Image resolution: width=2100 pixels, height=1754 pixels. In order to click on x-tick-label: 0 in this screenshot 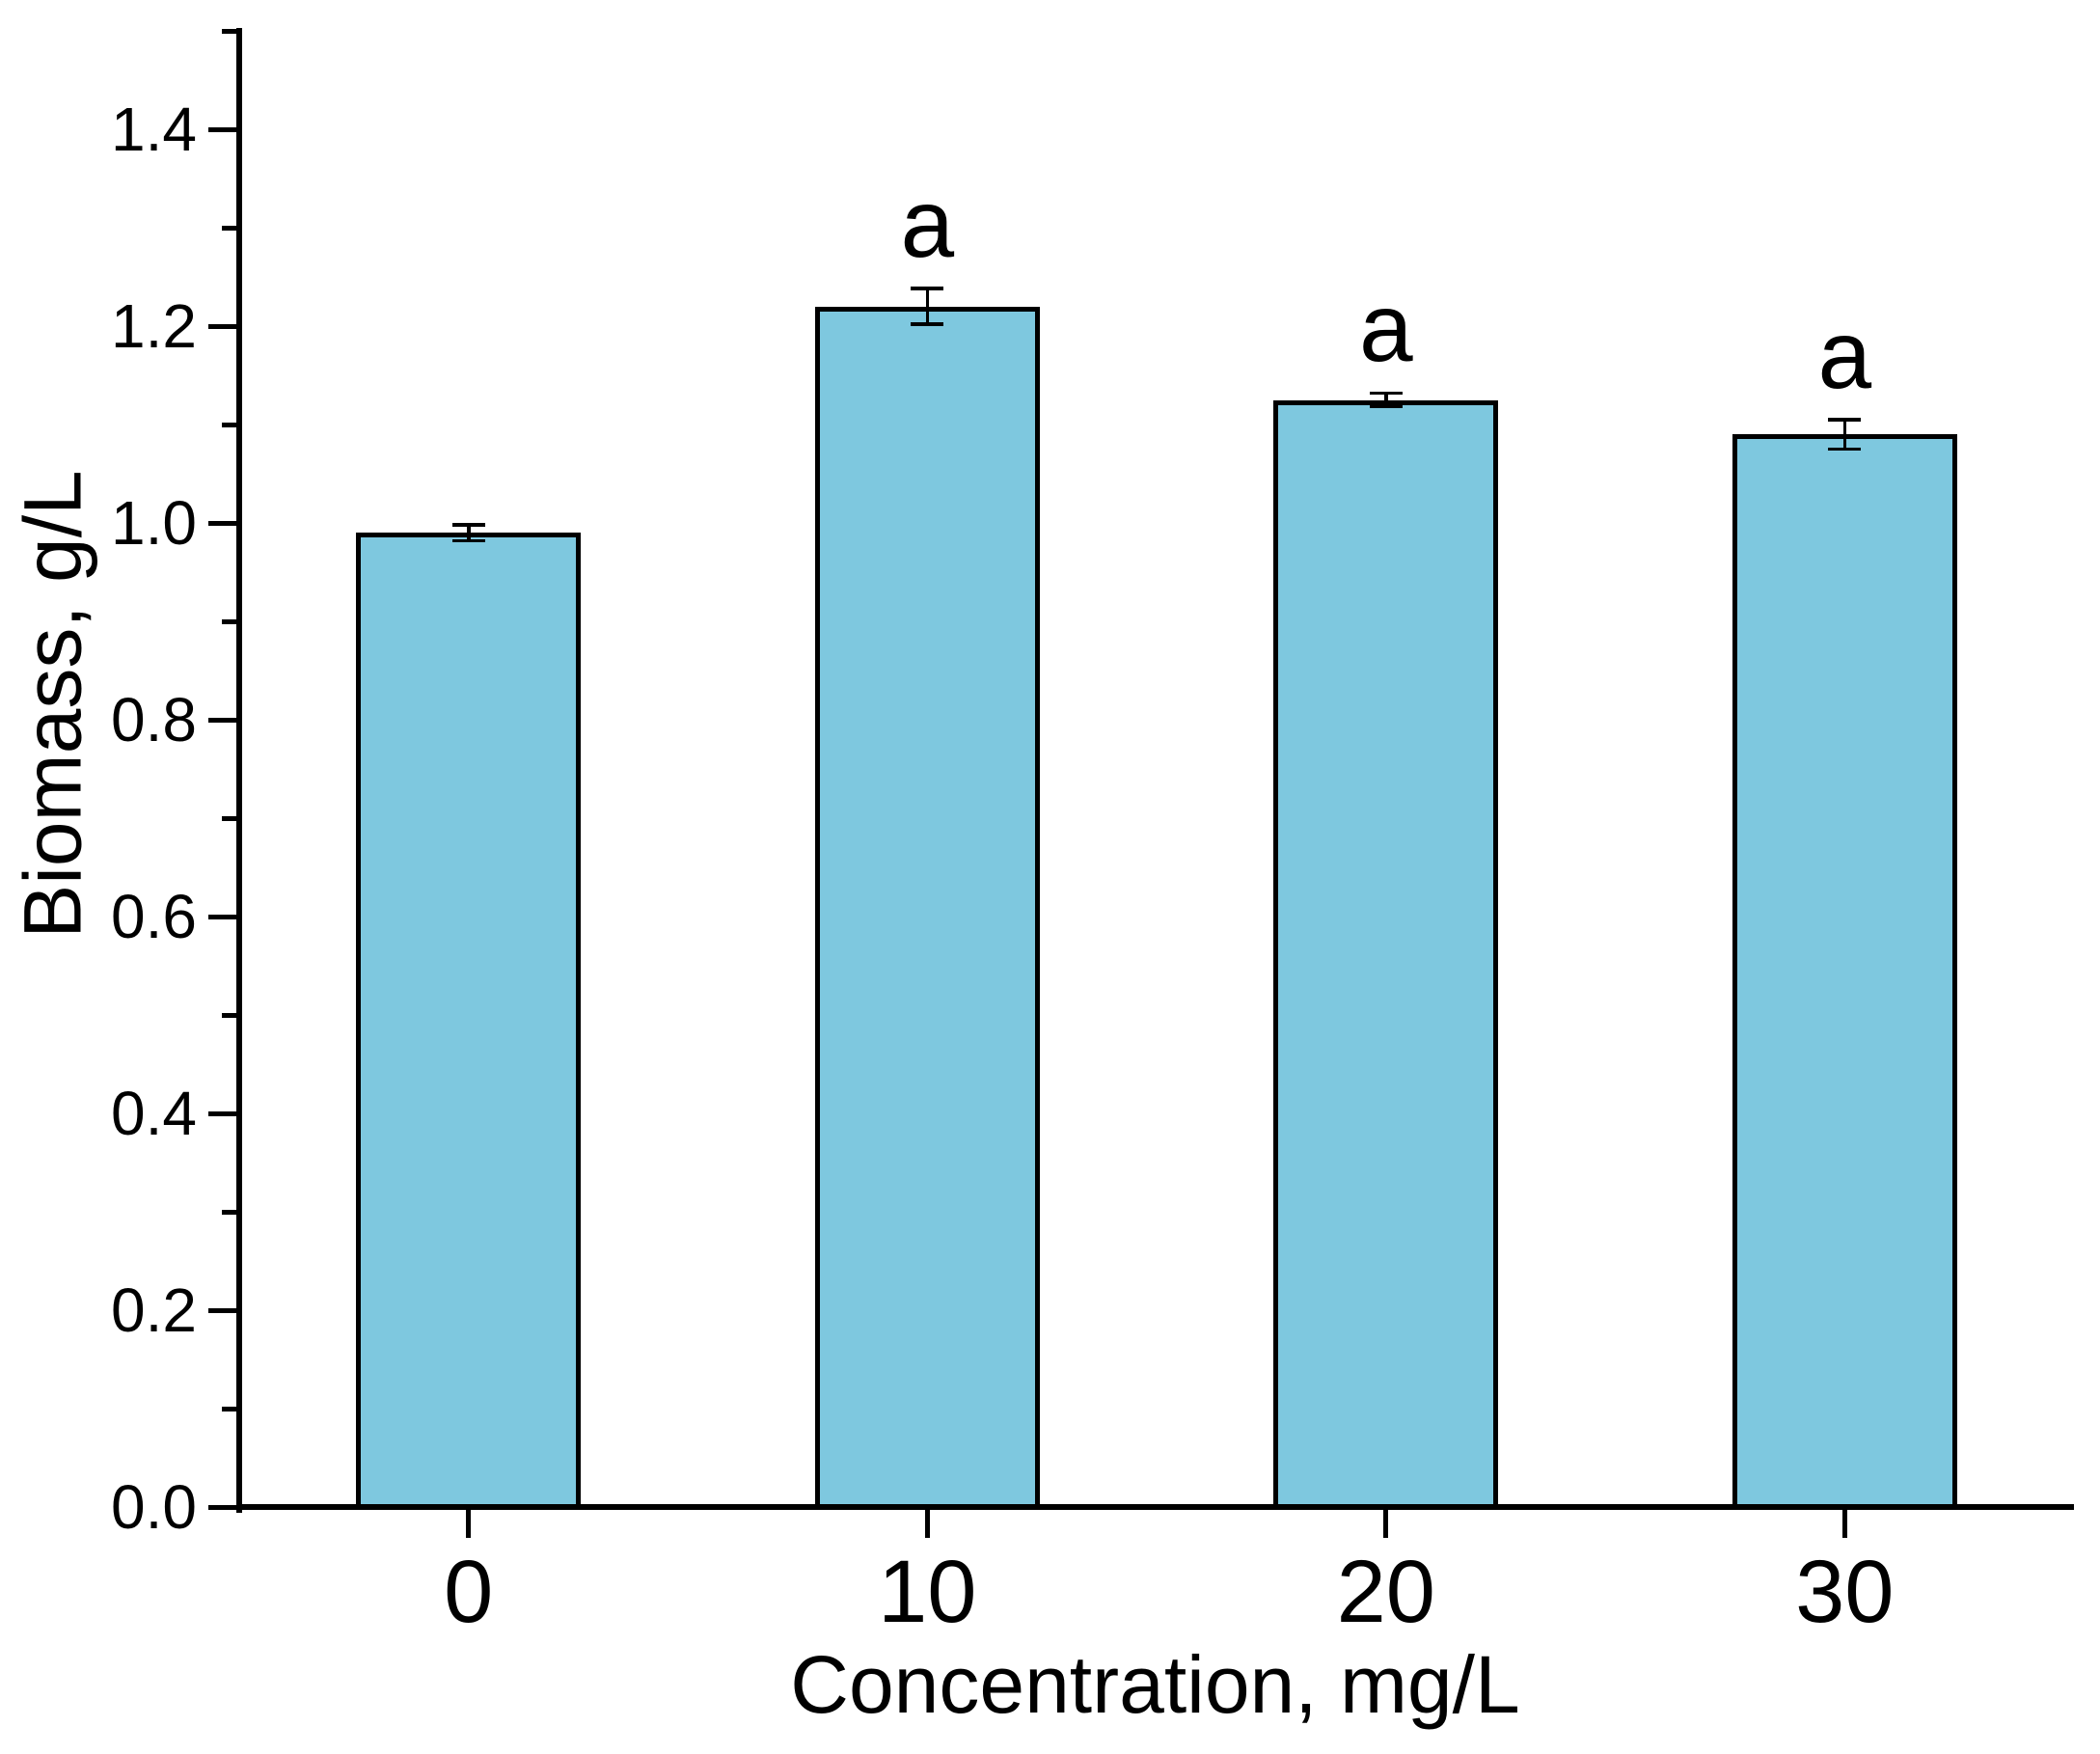, I will do `click(469, 1592)`.